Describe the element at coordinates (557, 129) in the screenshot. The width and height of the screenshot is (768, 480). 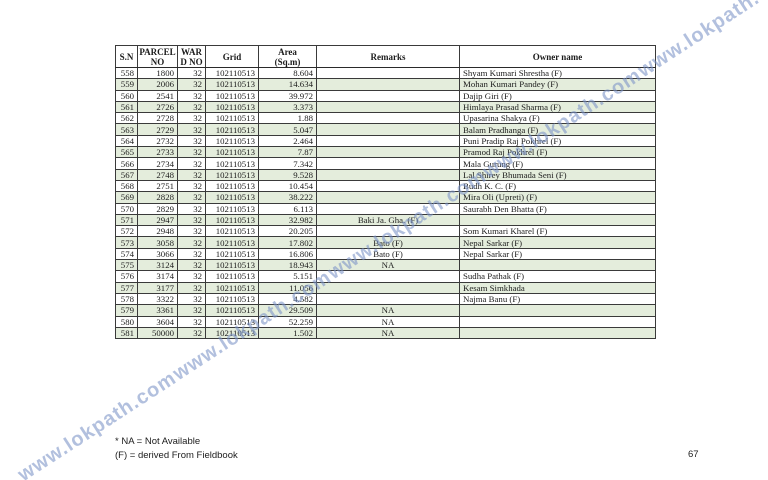
I see `cell-owner: Balam Pradhanga (F)` at that location.